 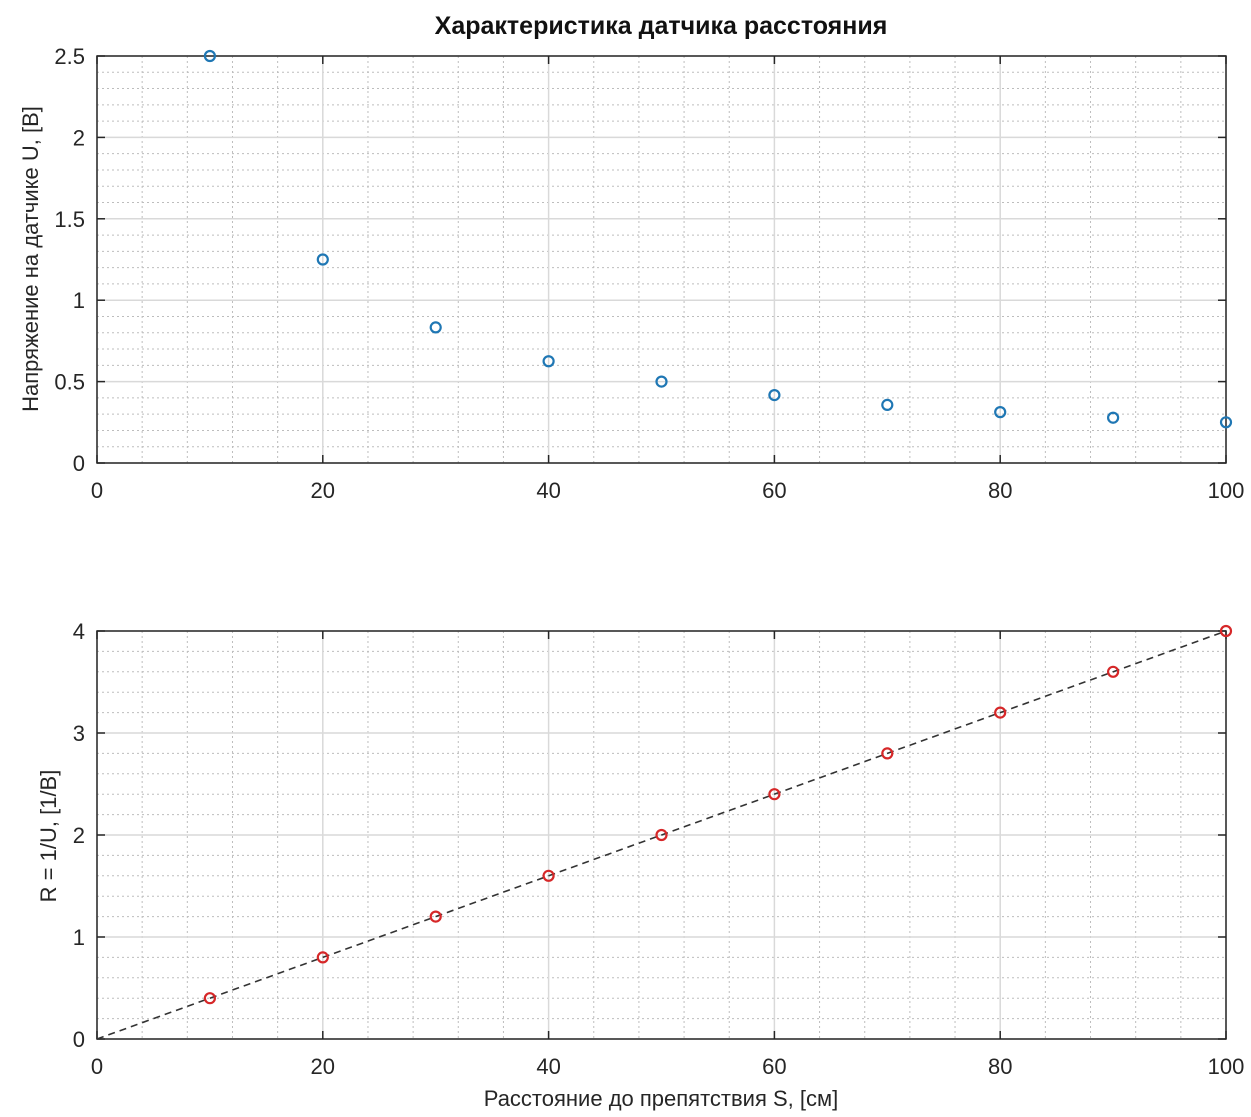 I want to click on y-tick-label: 0.5, so click(x=69, y=382).